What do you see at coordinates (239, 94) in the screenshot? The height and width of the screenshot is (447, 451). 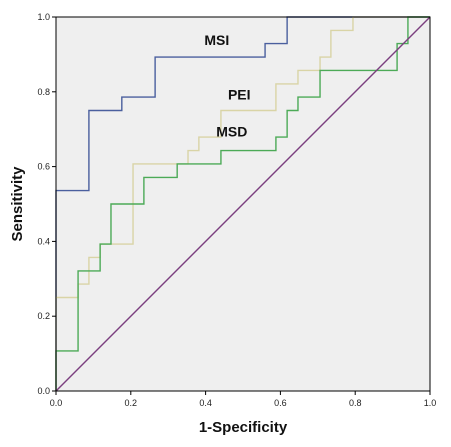 I see `series-label-pei: PEI` at bounding box center [239, 94].